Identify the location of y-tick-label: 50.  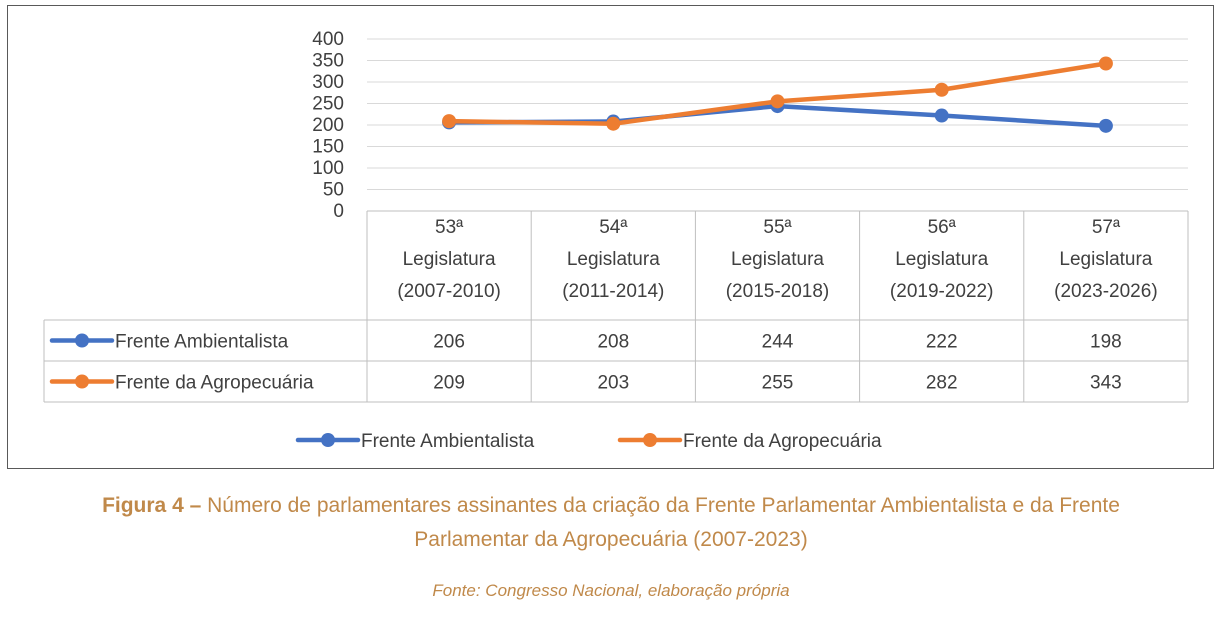
(333, 190).